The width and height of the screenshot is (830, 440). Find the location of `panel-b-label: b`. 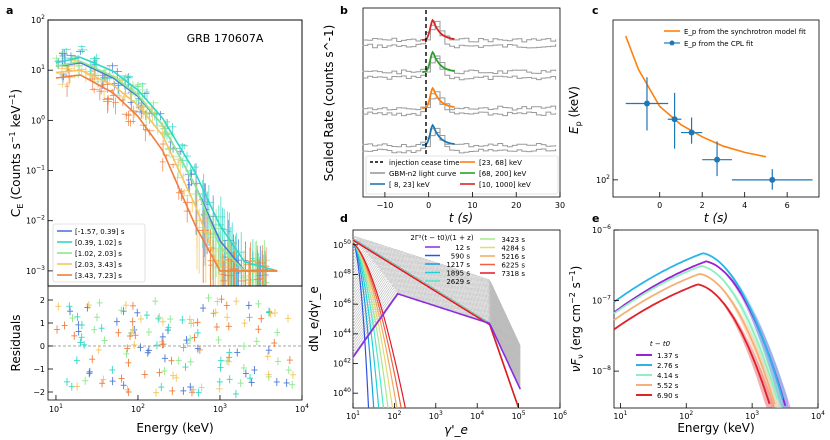

panel-b-label: b is located at coordinates (344, 10).